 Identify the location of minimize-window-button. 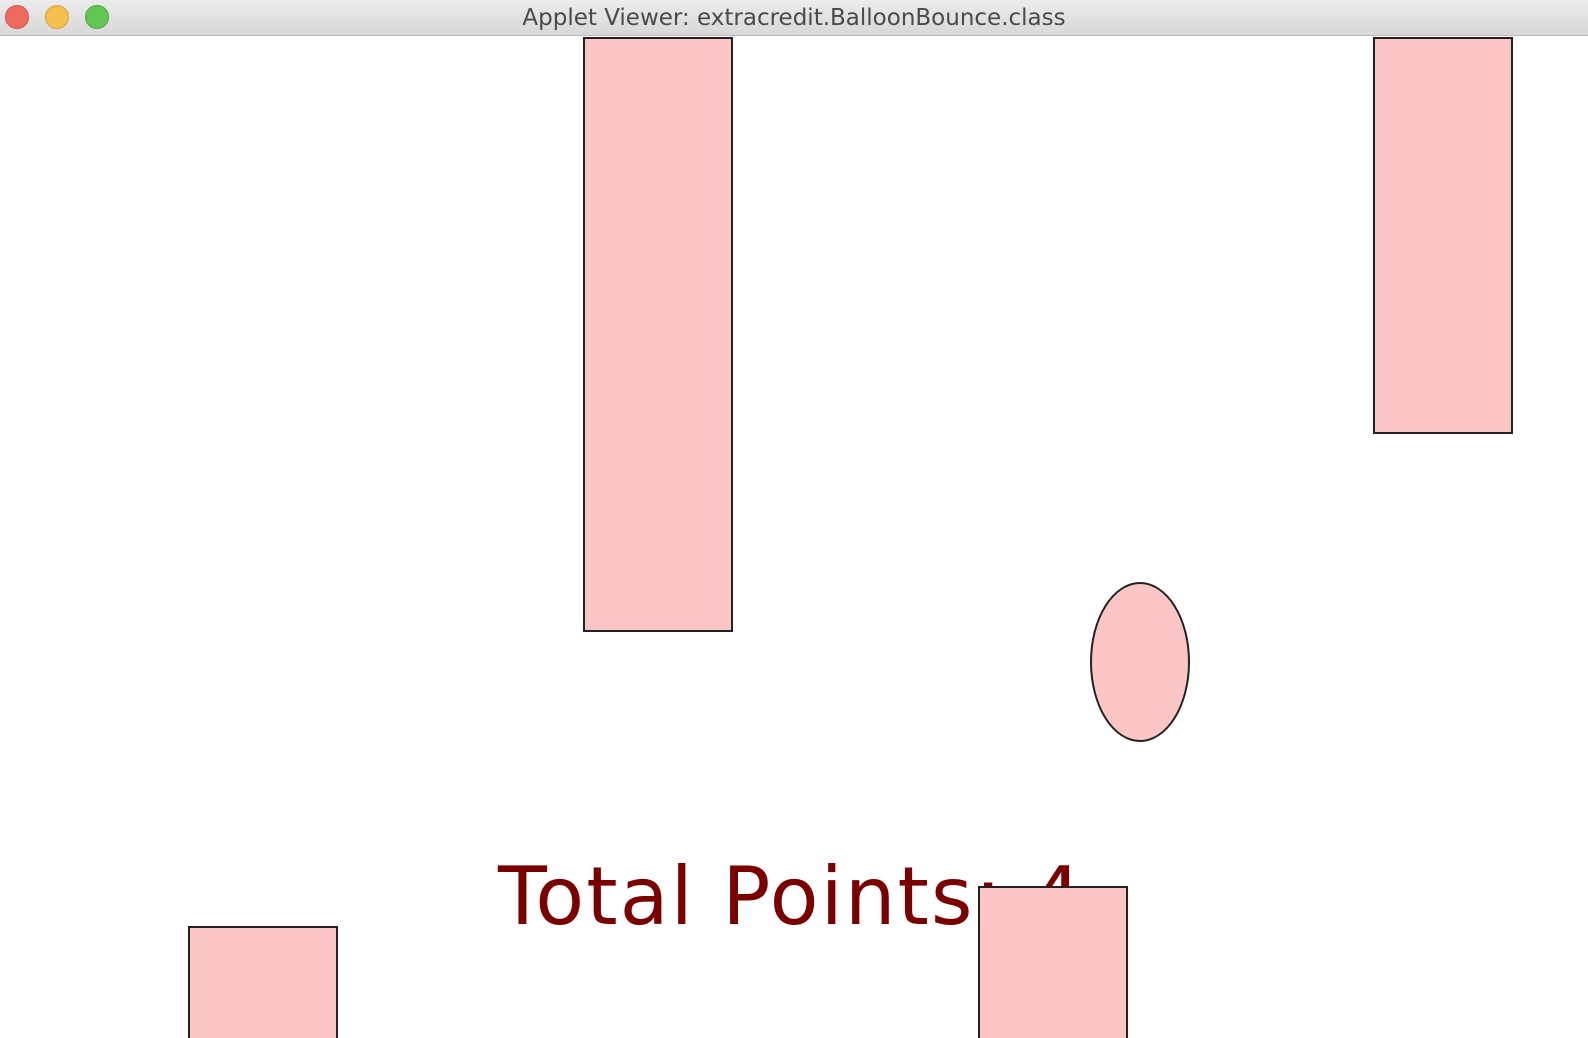
(57, 17).